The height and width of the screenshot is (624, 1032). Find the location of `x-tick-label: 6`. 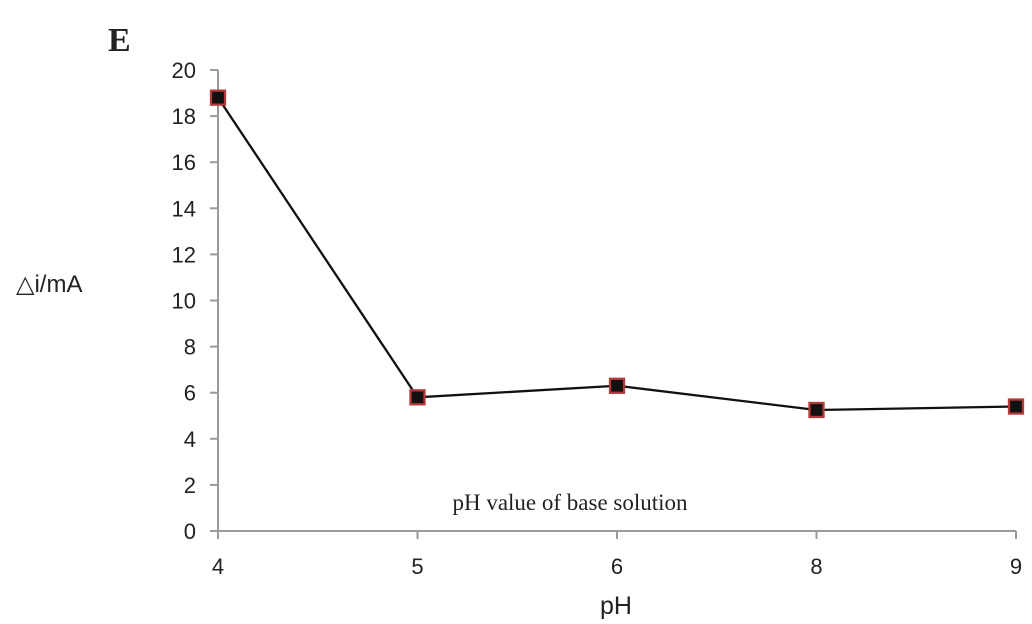

x-tick-label: 6 is located at coordinates (617, 566).